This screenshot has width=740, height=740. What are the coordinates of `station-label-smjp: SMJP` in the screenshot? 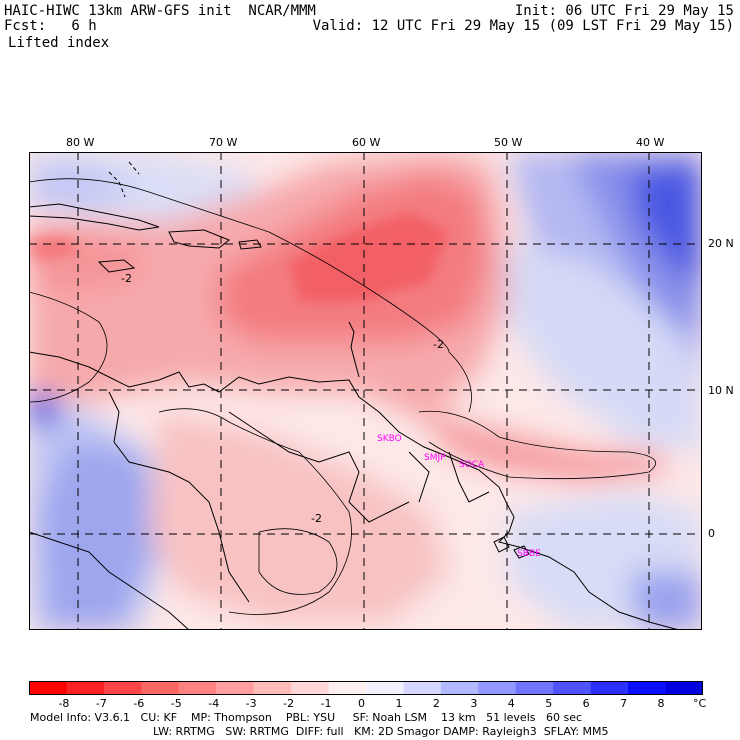 It's located at (435, 458).